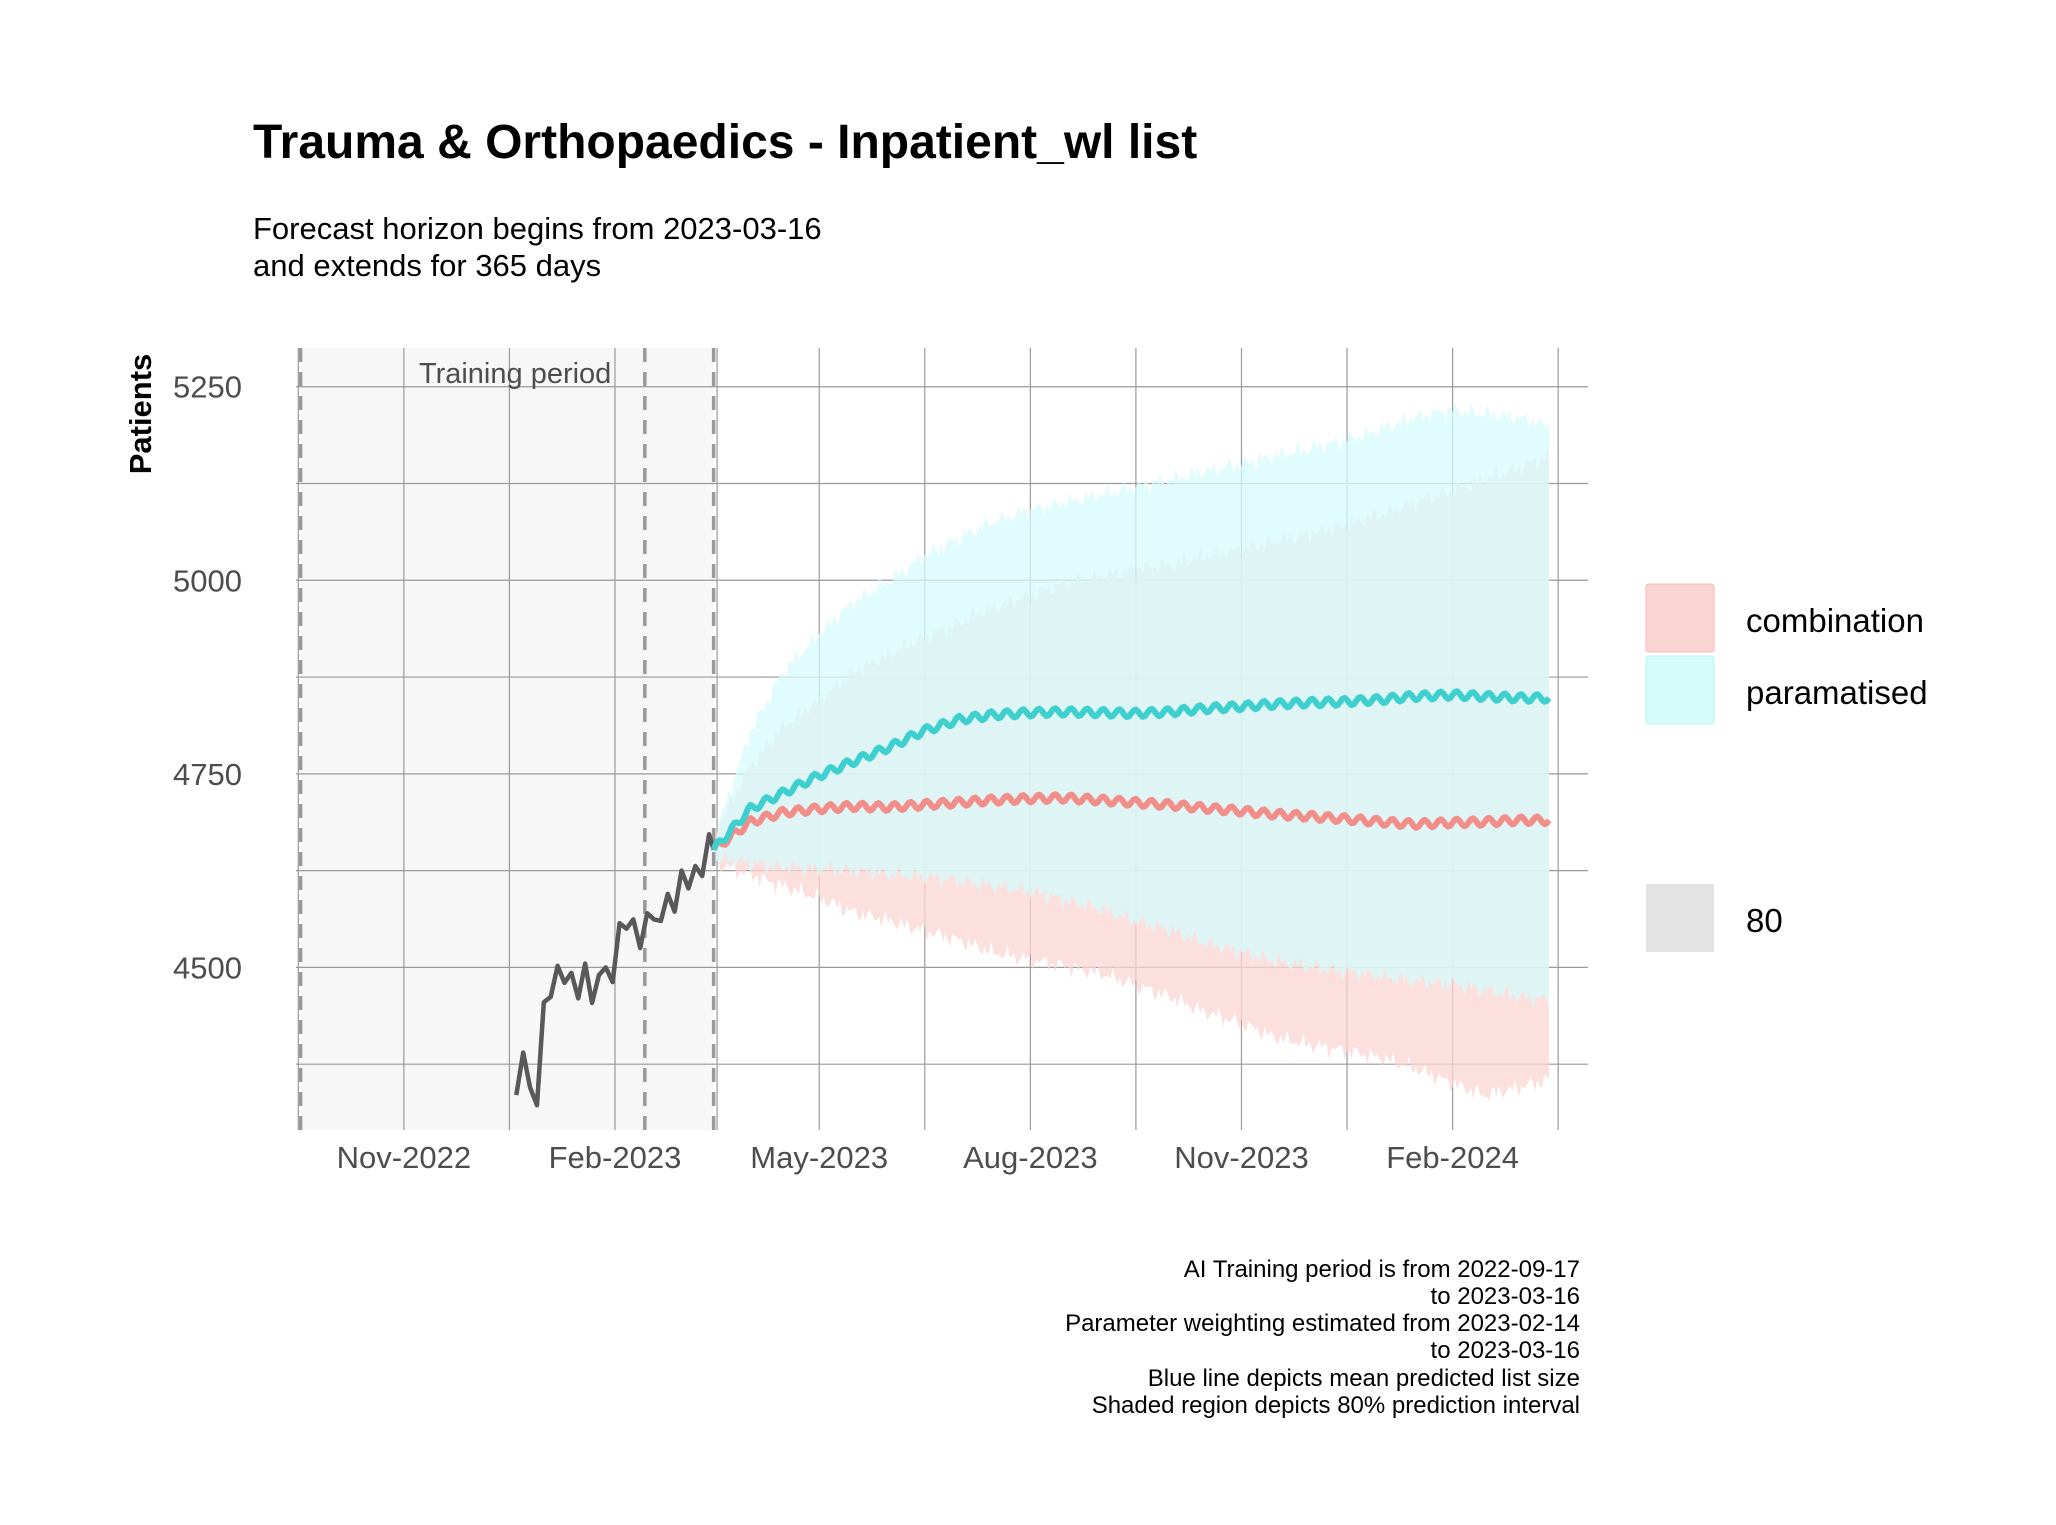  I want to click on chart-subtitle-line-2: and extends for 365 days, so click(427, 265).